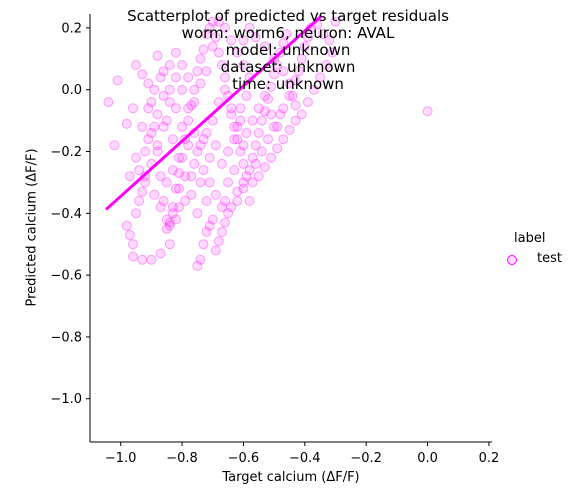 This screenshot has width=576, height=500. What do you see at coordinates (549, 258) in the screenshot?
I see `legend-entry-label: test` at bounding box center [549, 258].